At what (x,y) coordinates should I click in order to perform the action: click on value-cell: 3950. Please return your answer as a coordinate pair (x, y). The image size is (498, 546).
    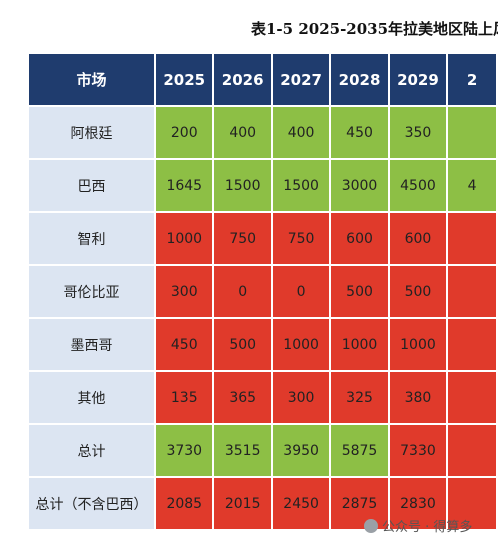
    Looking at the image, I should click on (301, 450).